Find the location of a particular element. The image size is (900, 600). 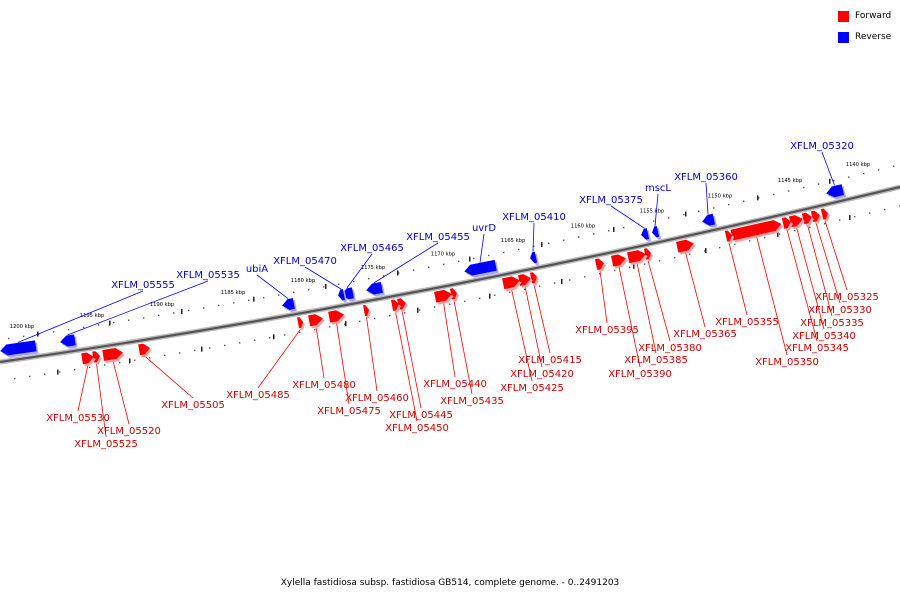

reverse-swatch is located at coordinates (843, 37).